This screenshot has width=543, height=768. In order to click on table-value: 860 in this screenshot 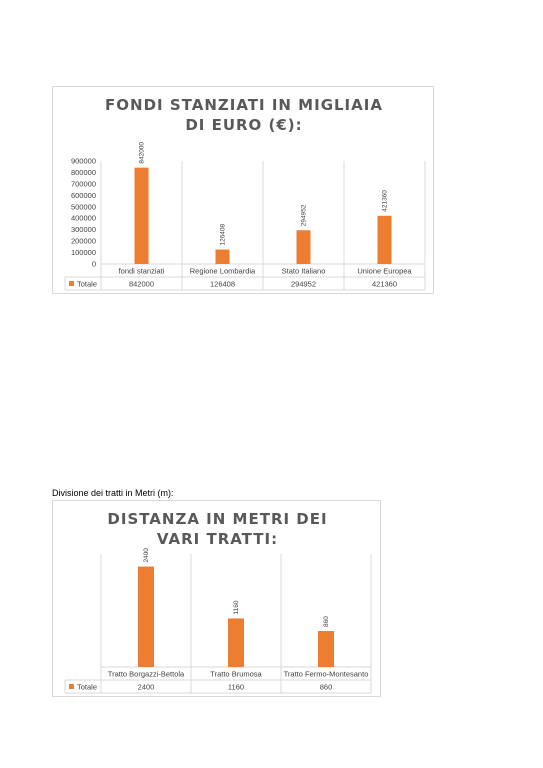, I will do `click(326, 687)`.